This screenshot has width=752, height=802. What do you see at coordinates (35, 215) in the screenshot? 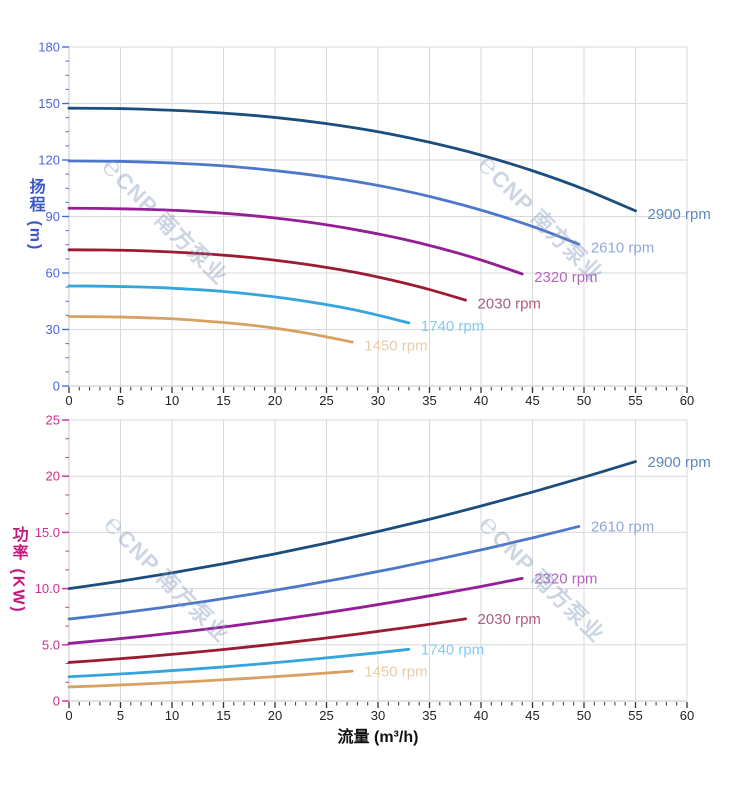
I see `head-axis-title: 扬程 (m)` at bounding box center [35, 215].